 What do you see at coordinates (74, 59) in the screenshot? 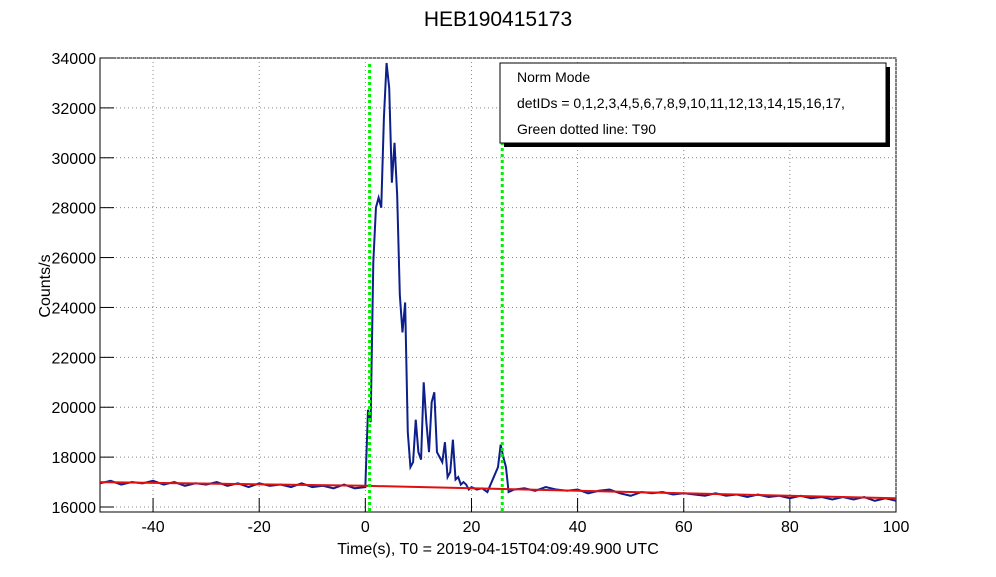
I see `y-tick-label: 34000` at bounding box center [74, 59].